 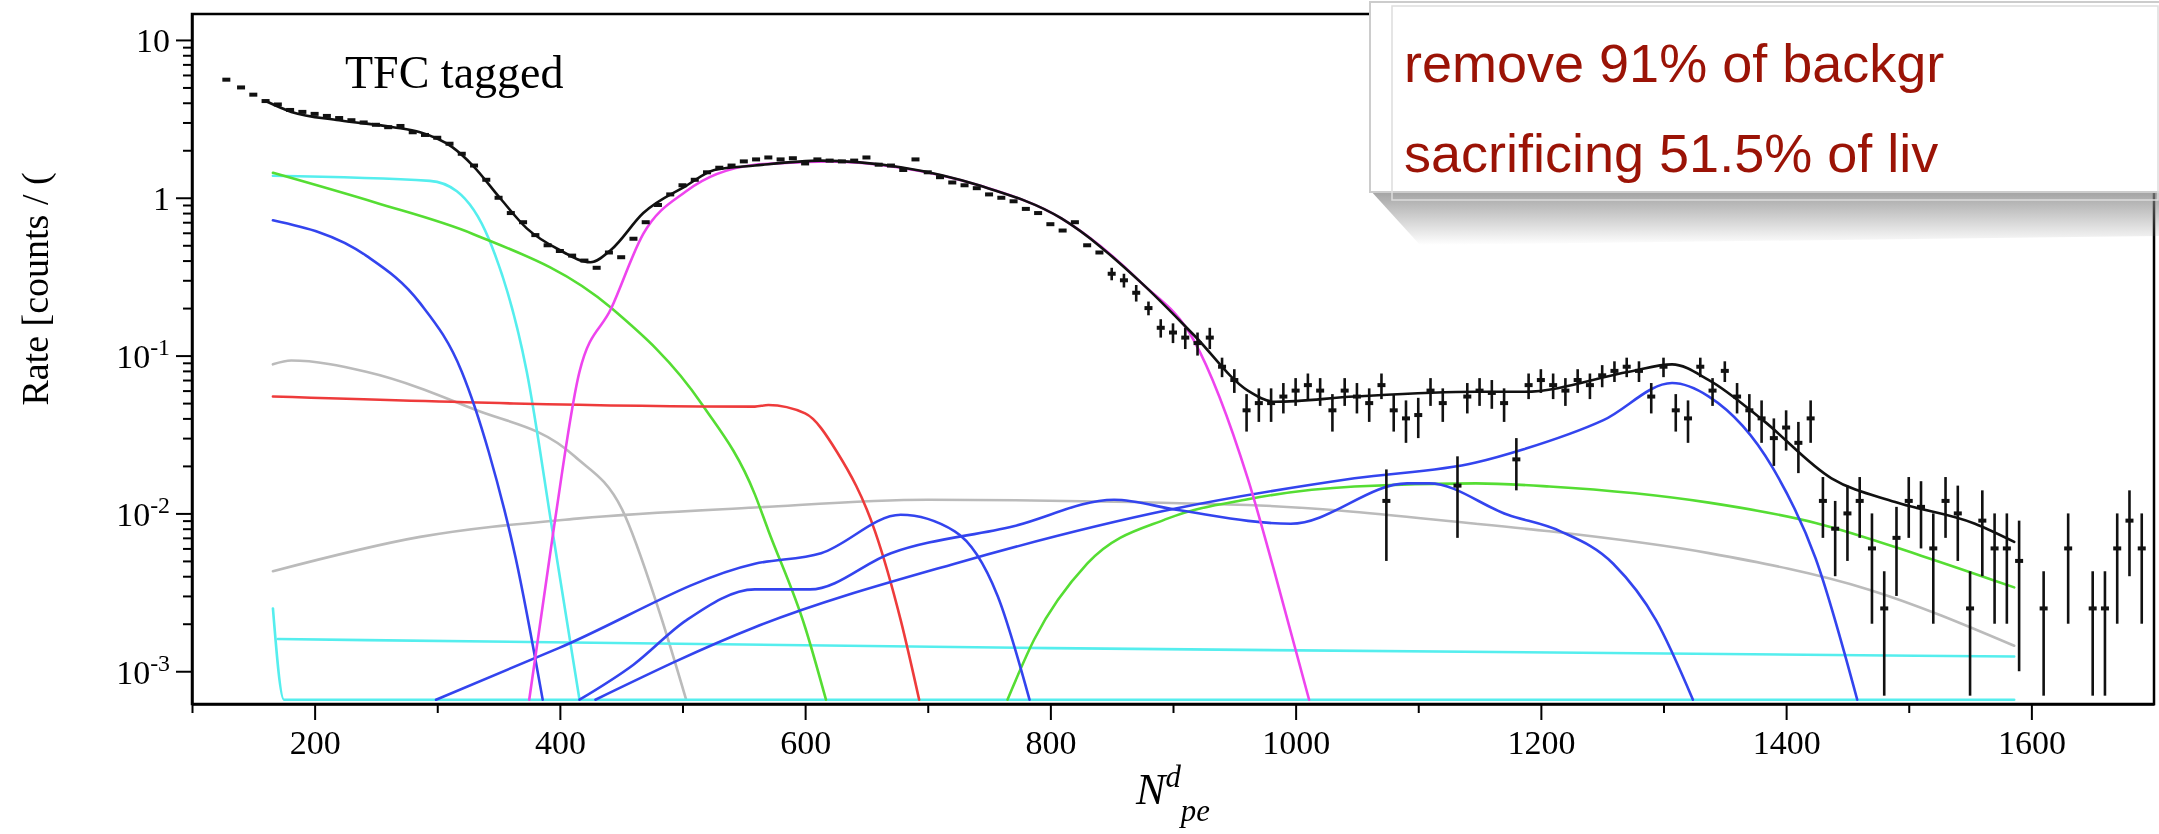 What do you see at coordinates (560, 743) in the screenshot?
I see `x-tick-label: 400` at bounding box center [560, 743].